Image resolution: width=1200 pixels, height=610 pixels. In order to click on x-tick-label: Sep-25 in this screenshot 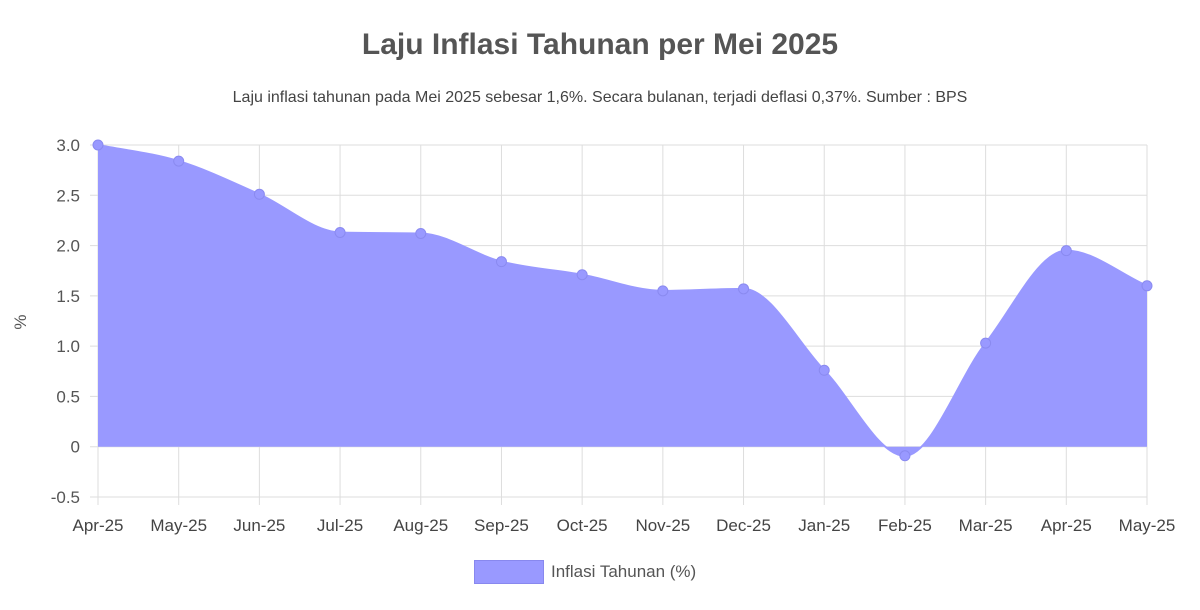, I will do `click(501, 525)`.